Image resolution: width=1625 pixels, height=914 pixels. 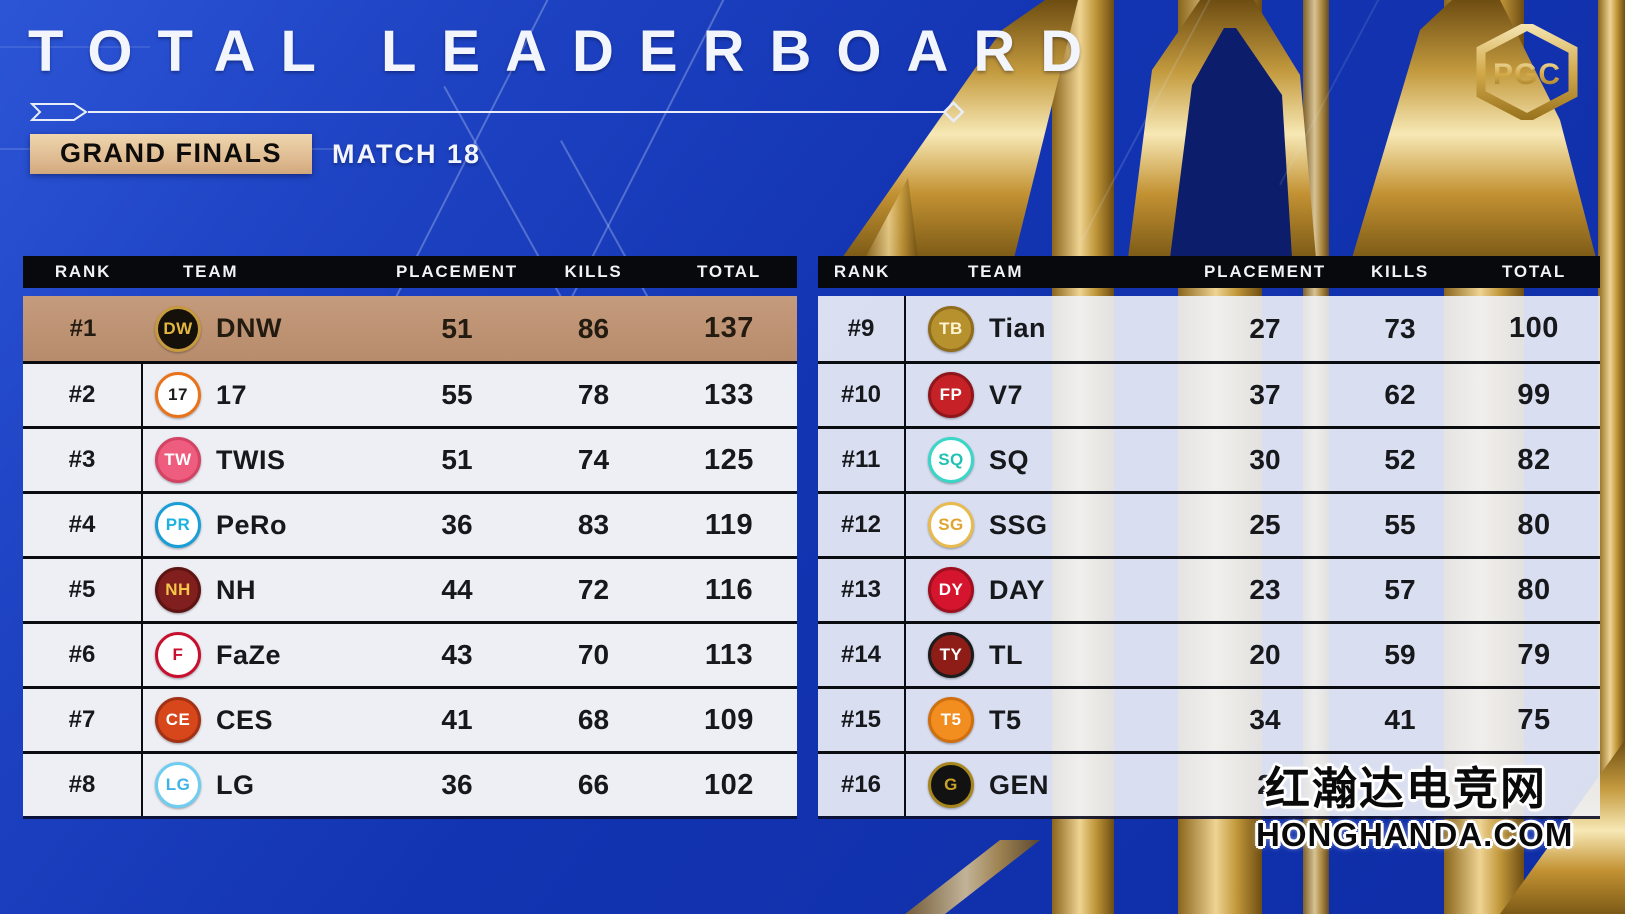 I want to click on page-title: TOTAL LEADERBOARD, so click(x=568, y=51).